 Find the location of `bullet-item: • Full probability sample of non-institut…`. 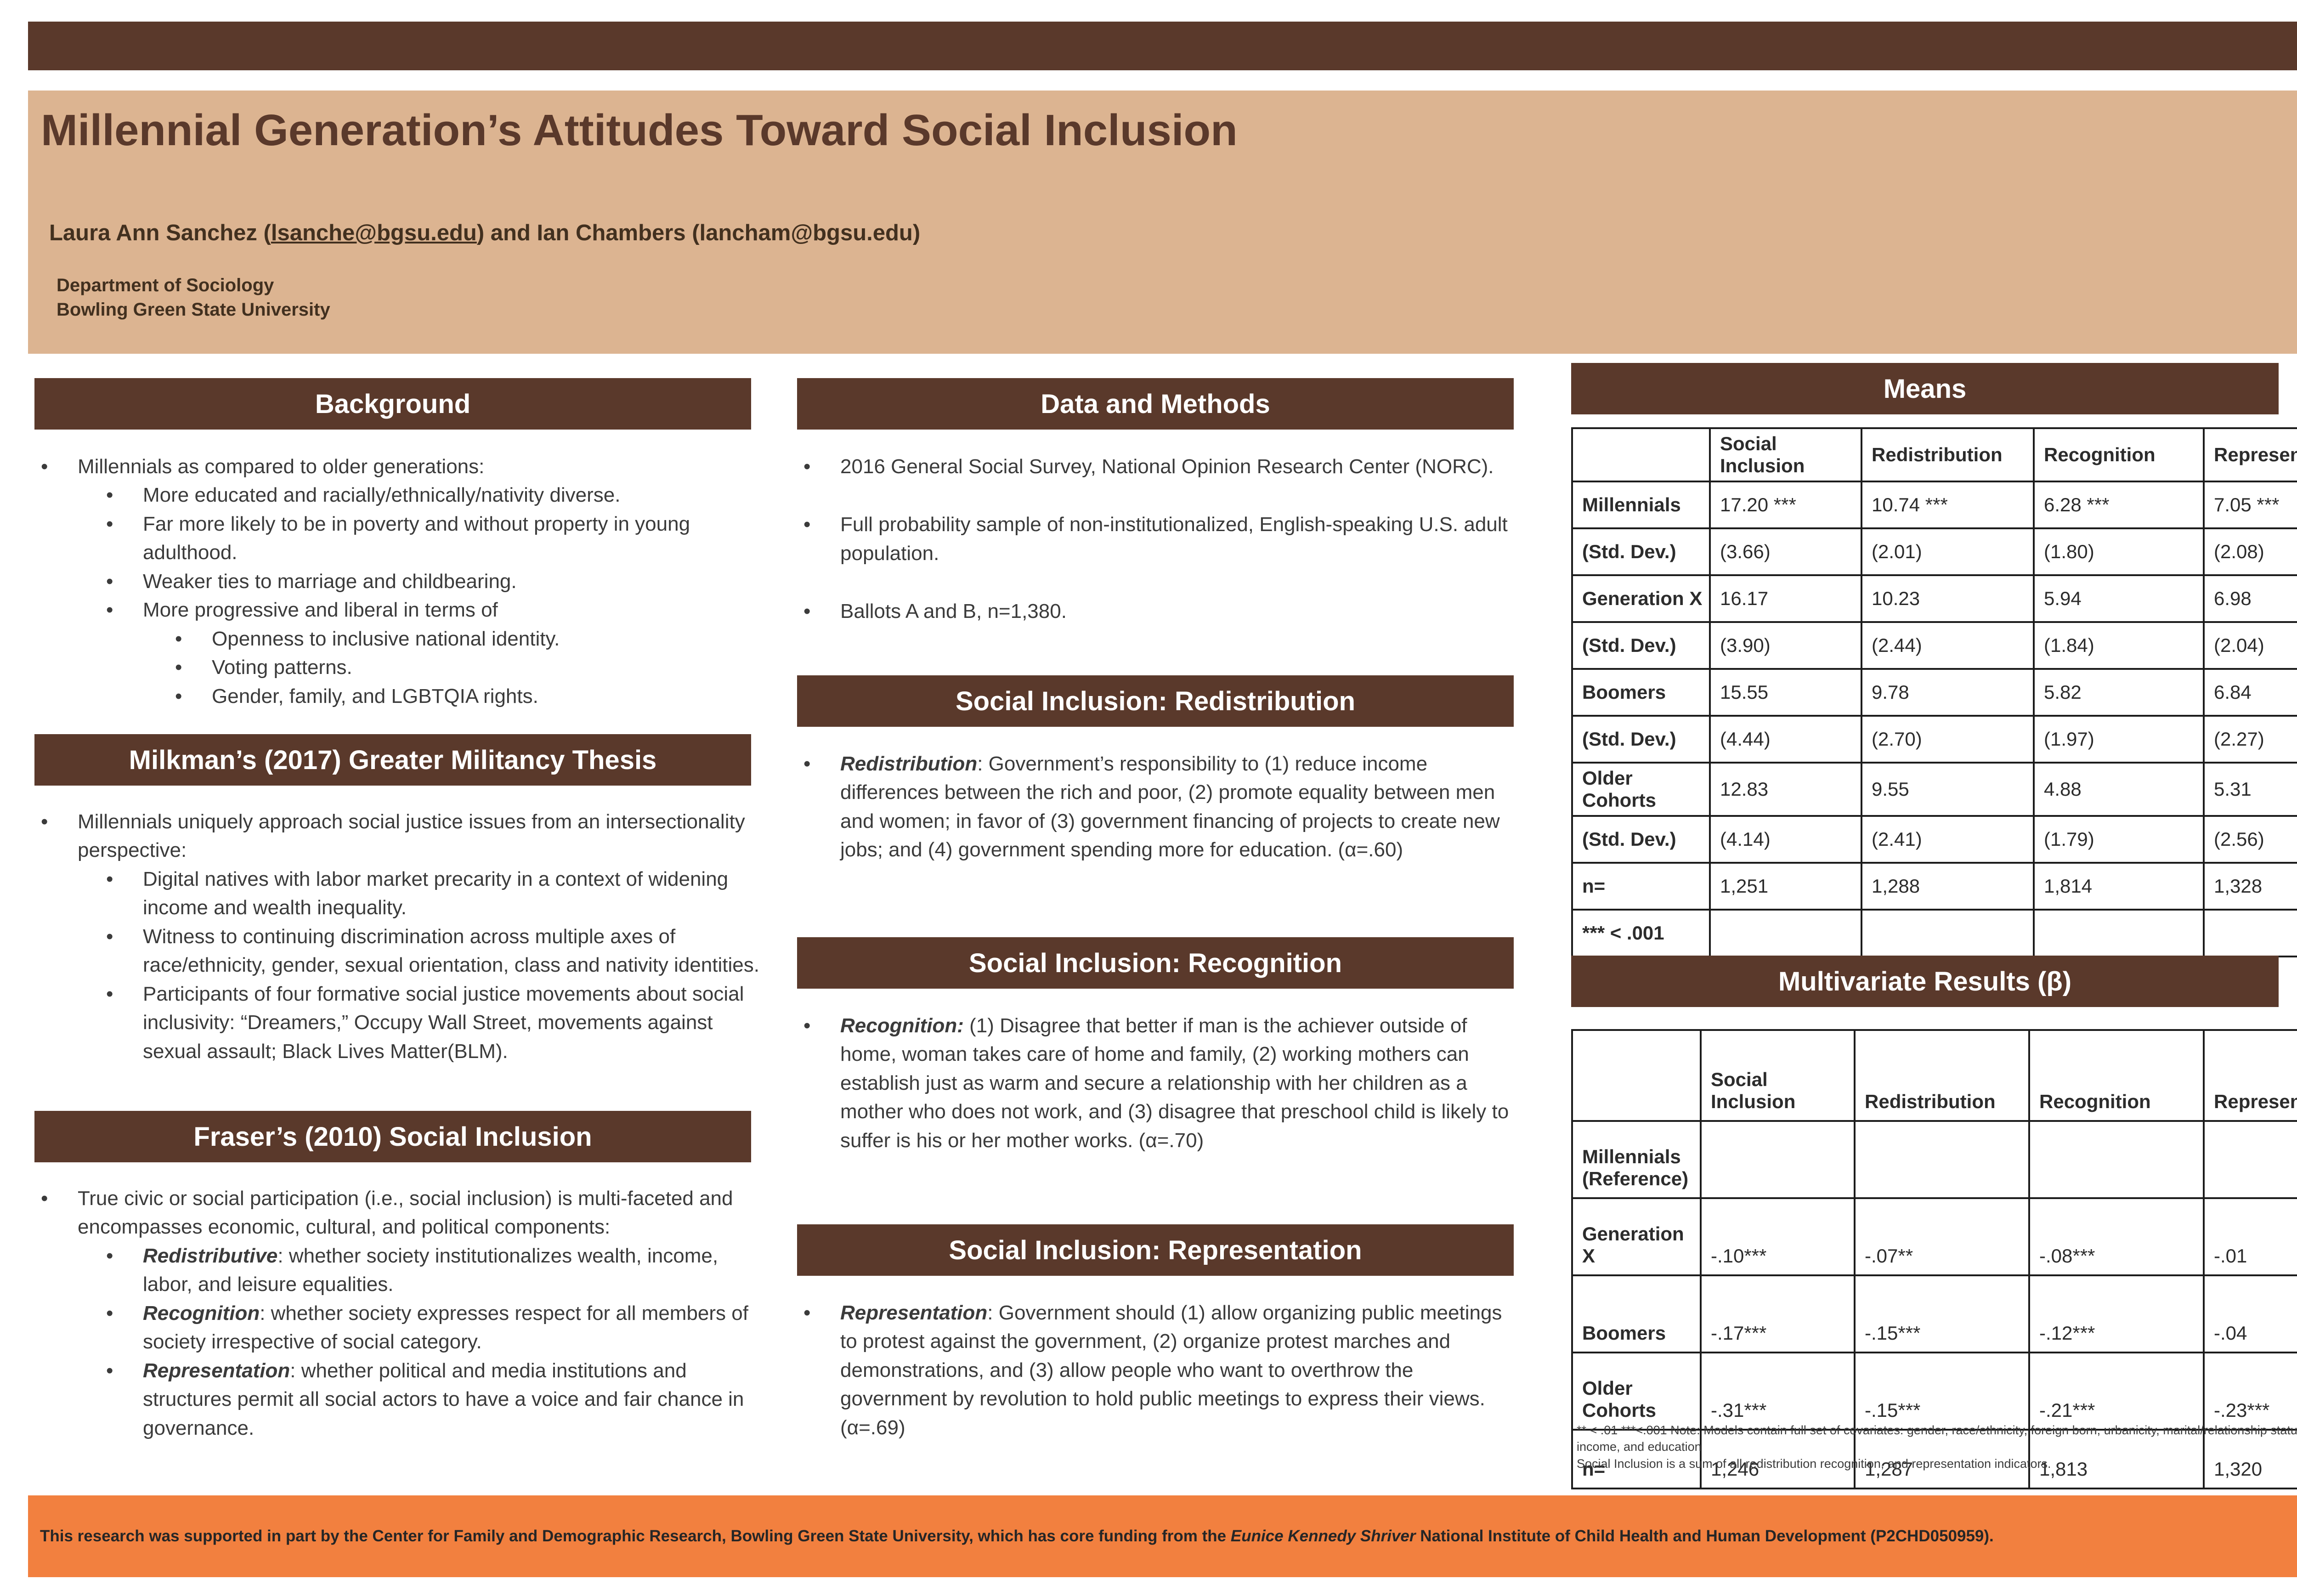

bullet-item: • Full probability sample of non-institut… is located at coordinates (1157, 539).